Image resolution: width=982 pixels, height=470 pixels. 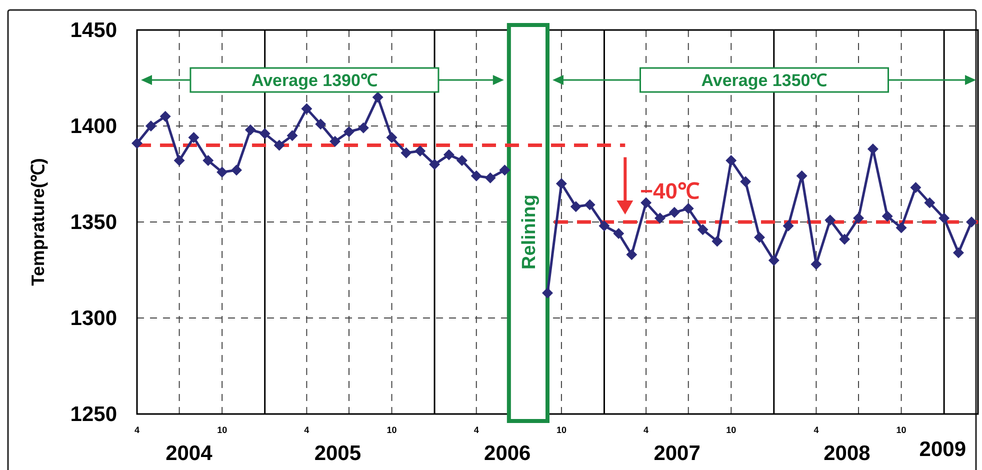 What do you see at coordinates (93, 222) in the screenshot?
I see `y-tick-label: 1350` at bounding box center [93, 222].